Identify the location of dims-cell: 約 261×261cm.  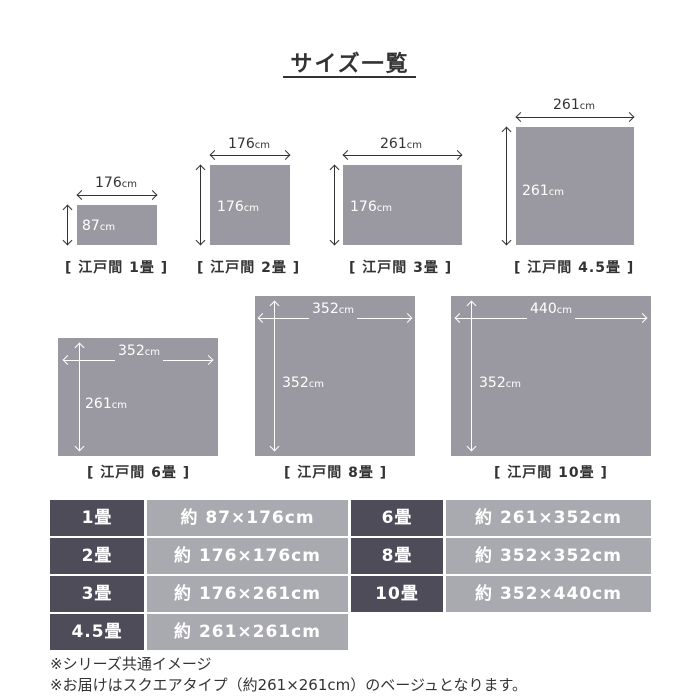
(247, 632).